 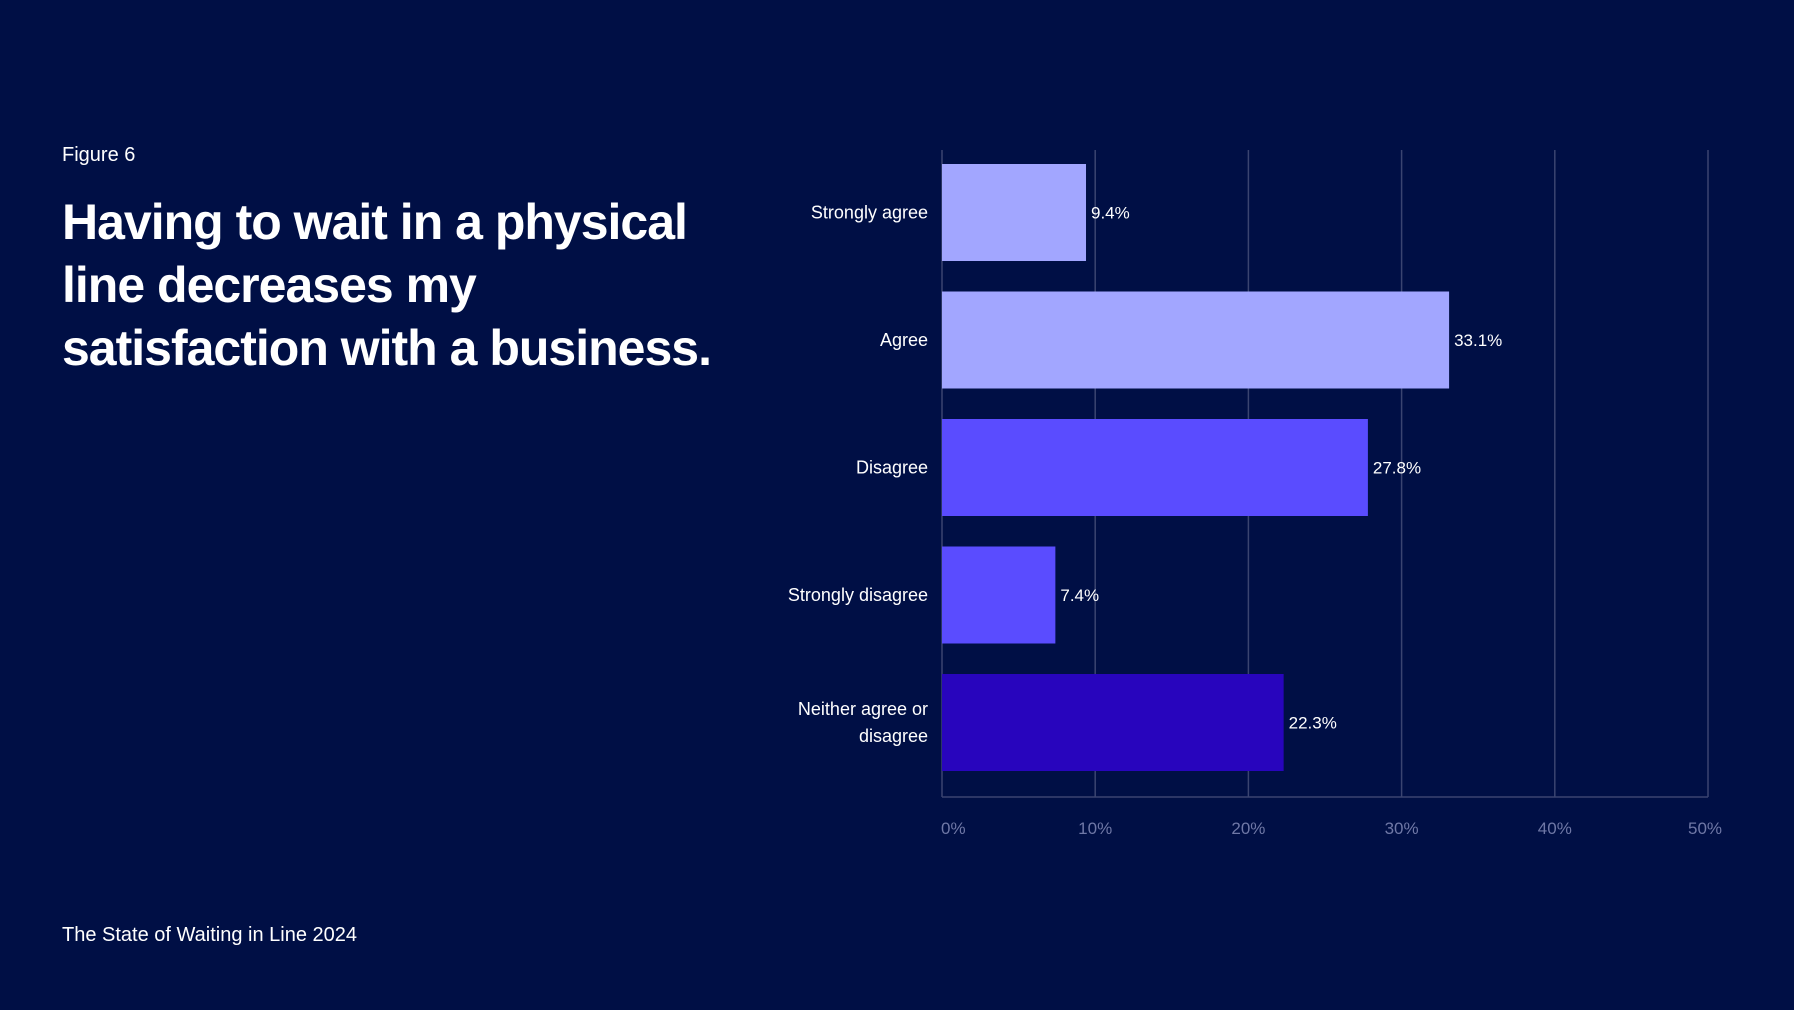 What do you see at coordinates (904, 340) in the screenshot?
I see `category-label: Agree` at bounding box center [904, 340].